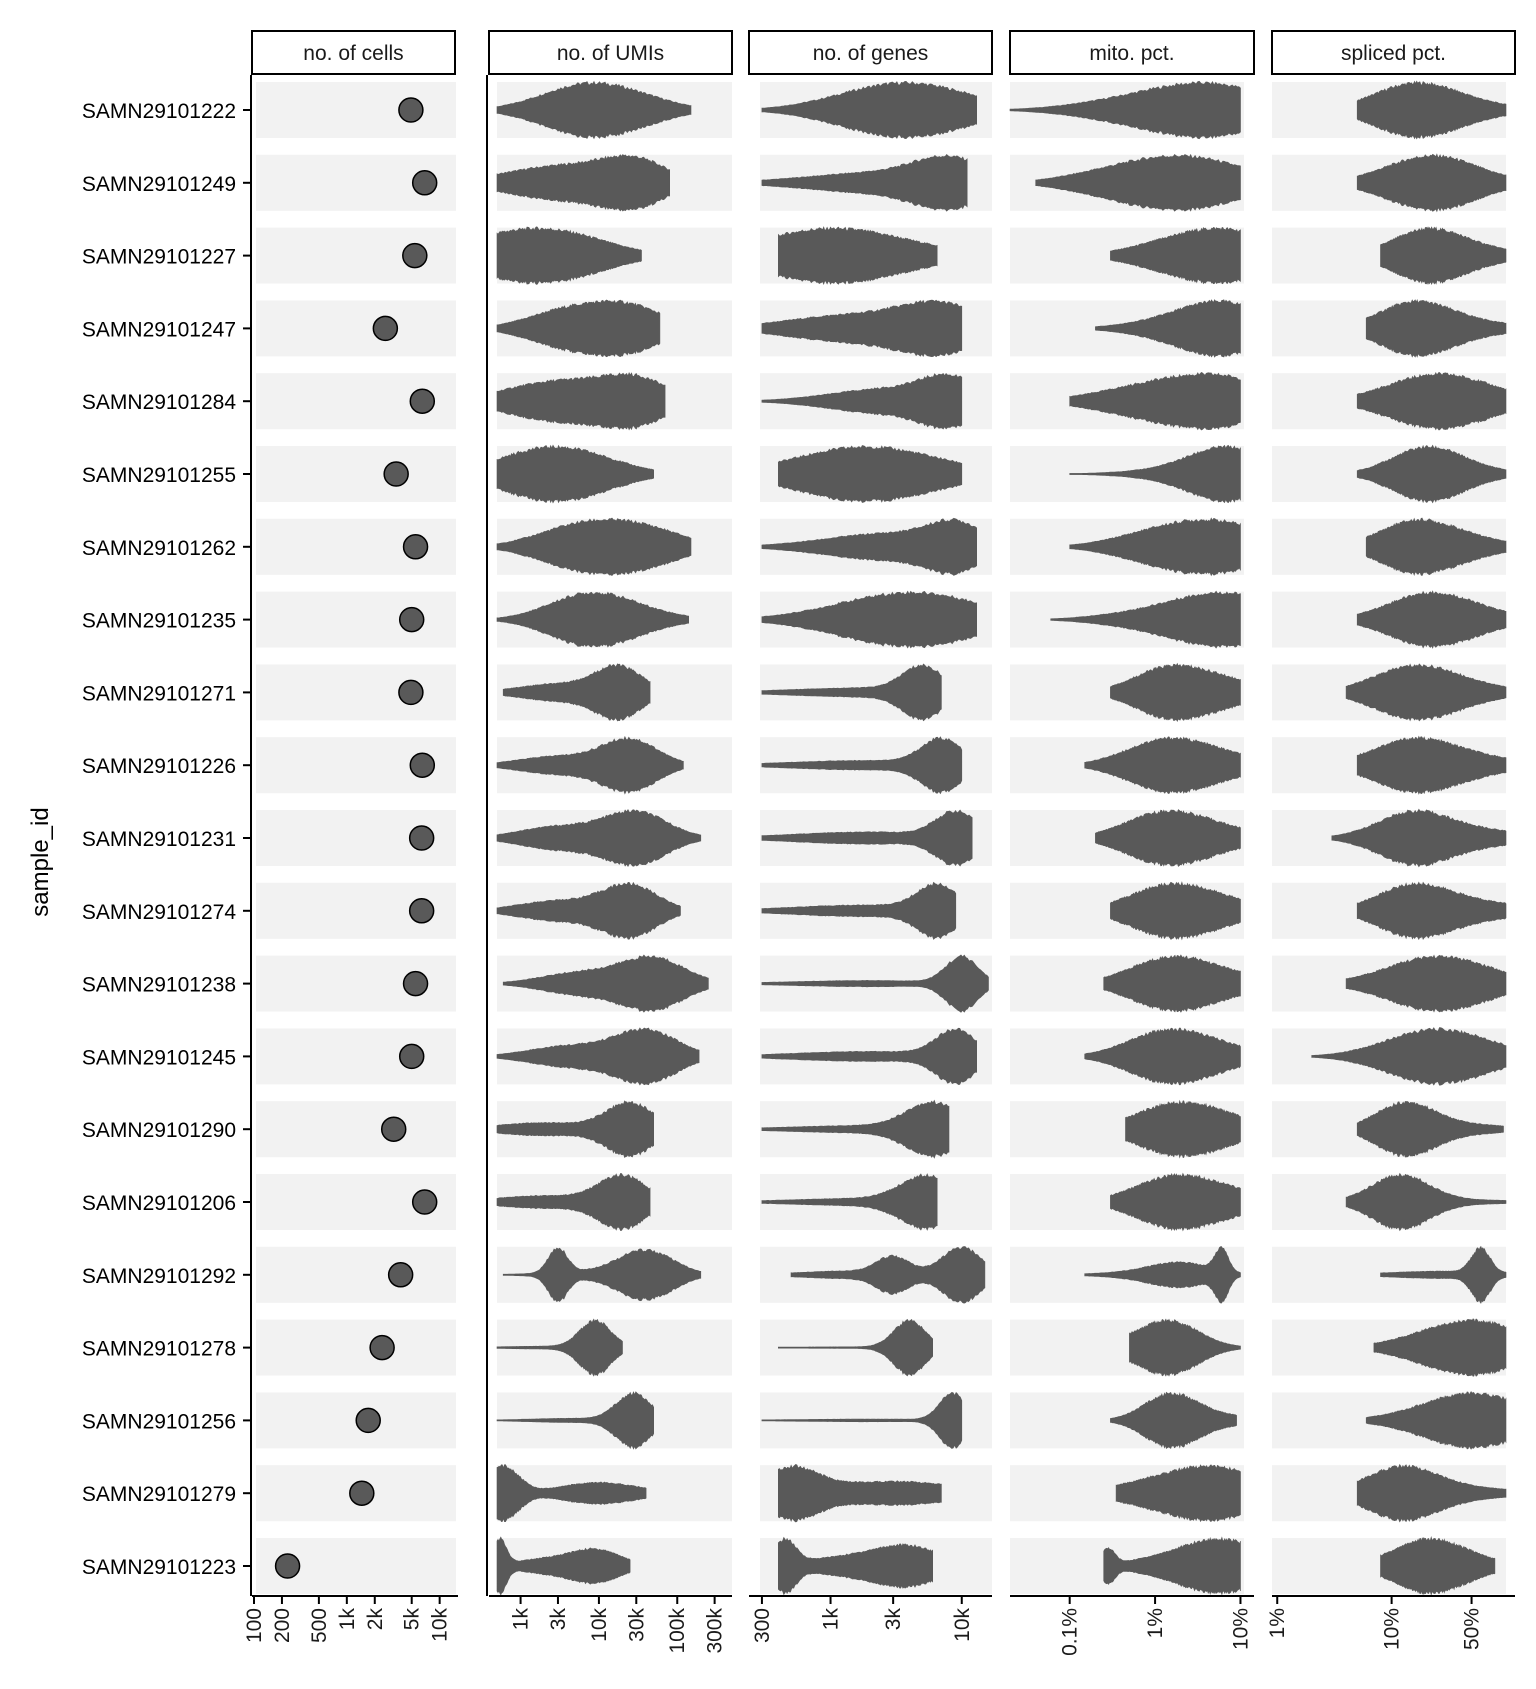 The height and width of the screenshot is (1689, 1536). What do you see at coordinates (159, 1057) in the screenshot?
I see `y-tick-label: SAMN29101245` at bounding box center [159, 1057].